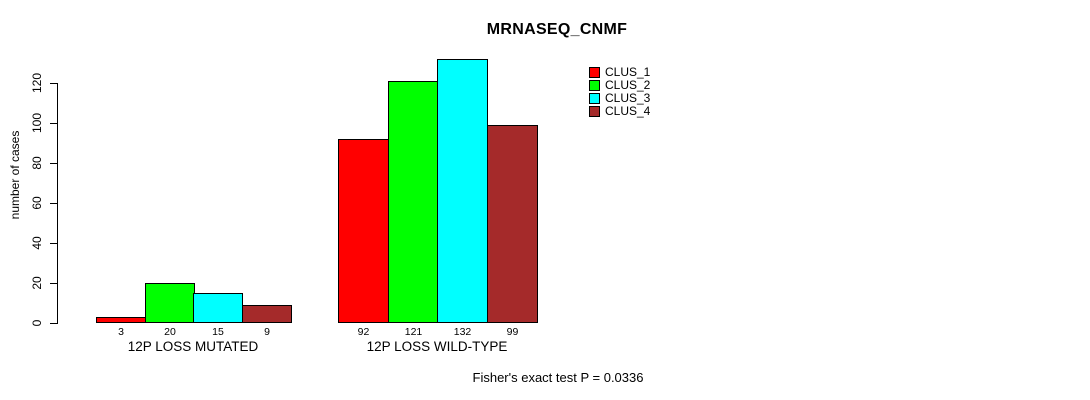  I want to click on bar-clus_3-group1, so click(218, 308).